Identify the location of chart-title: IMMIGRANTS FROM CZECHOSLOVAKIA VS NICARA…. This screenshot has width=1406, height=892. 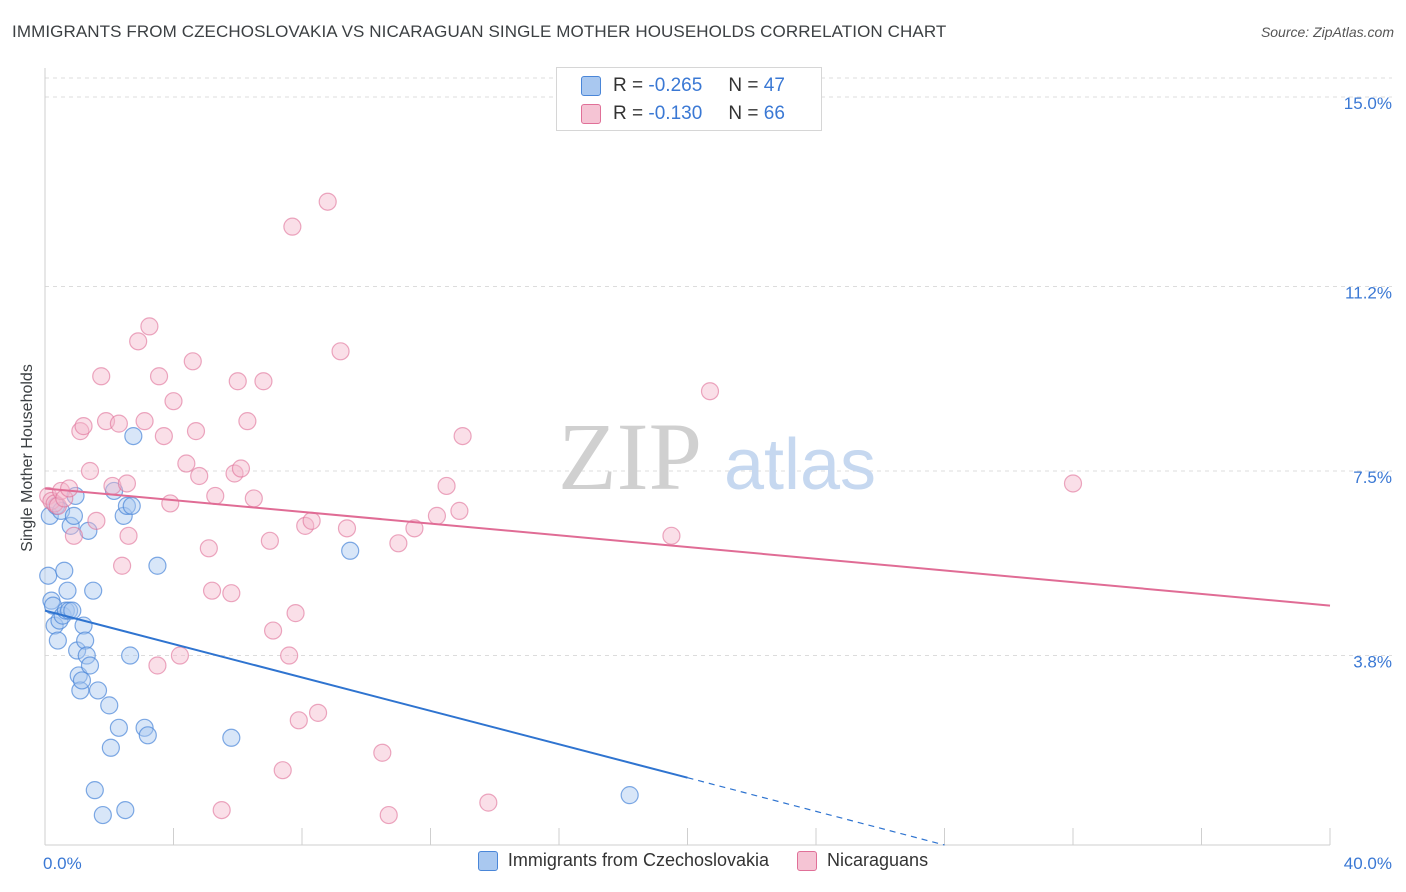
(479, 31).